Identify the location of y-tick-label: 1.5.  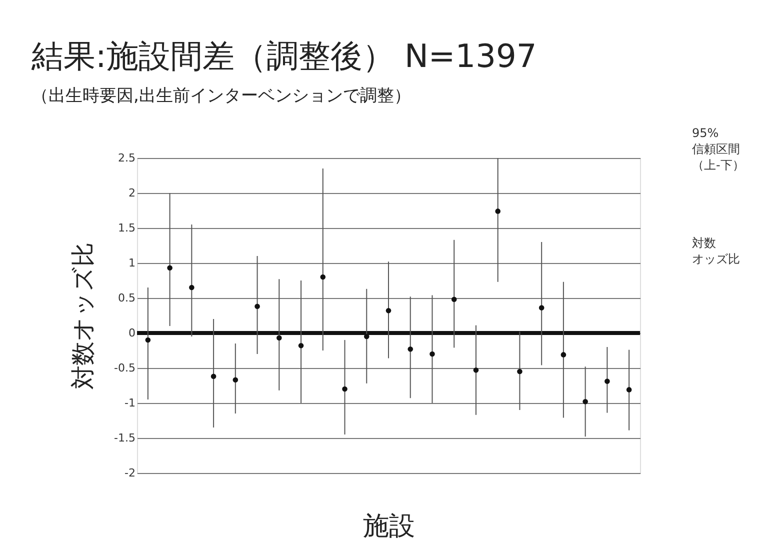
(127, 228).